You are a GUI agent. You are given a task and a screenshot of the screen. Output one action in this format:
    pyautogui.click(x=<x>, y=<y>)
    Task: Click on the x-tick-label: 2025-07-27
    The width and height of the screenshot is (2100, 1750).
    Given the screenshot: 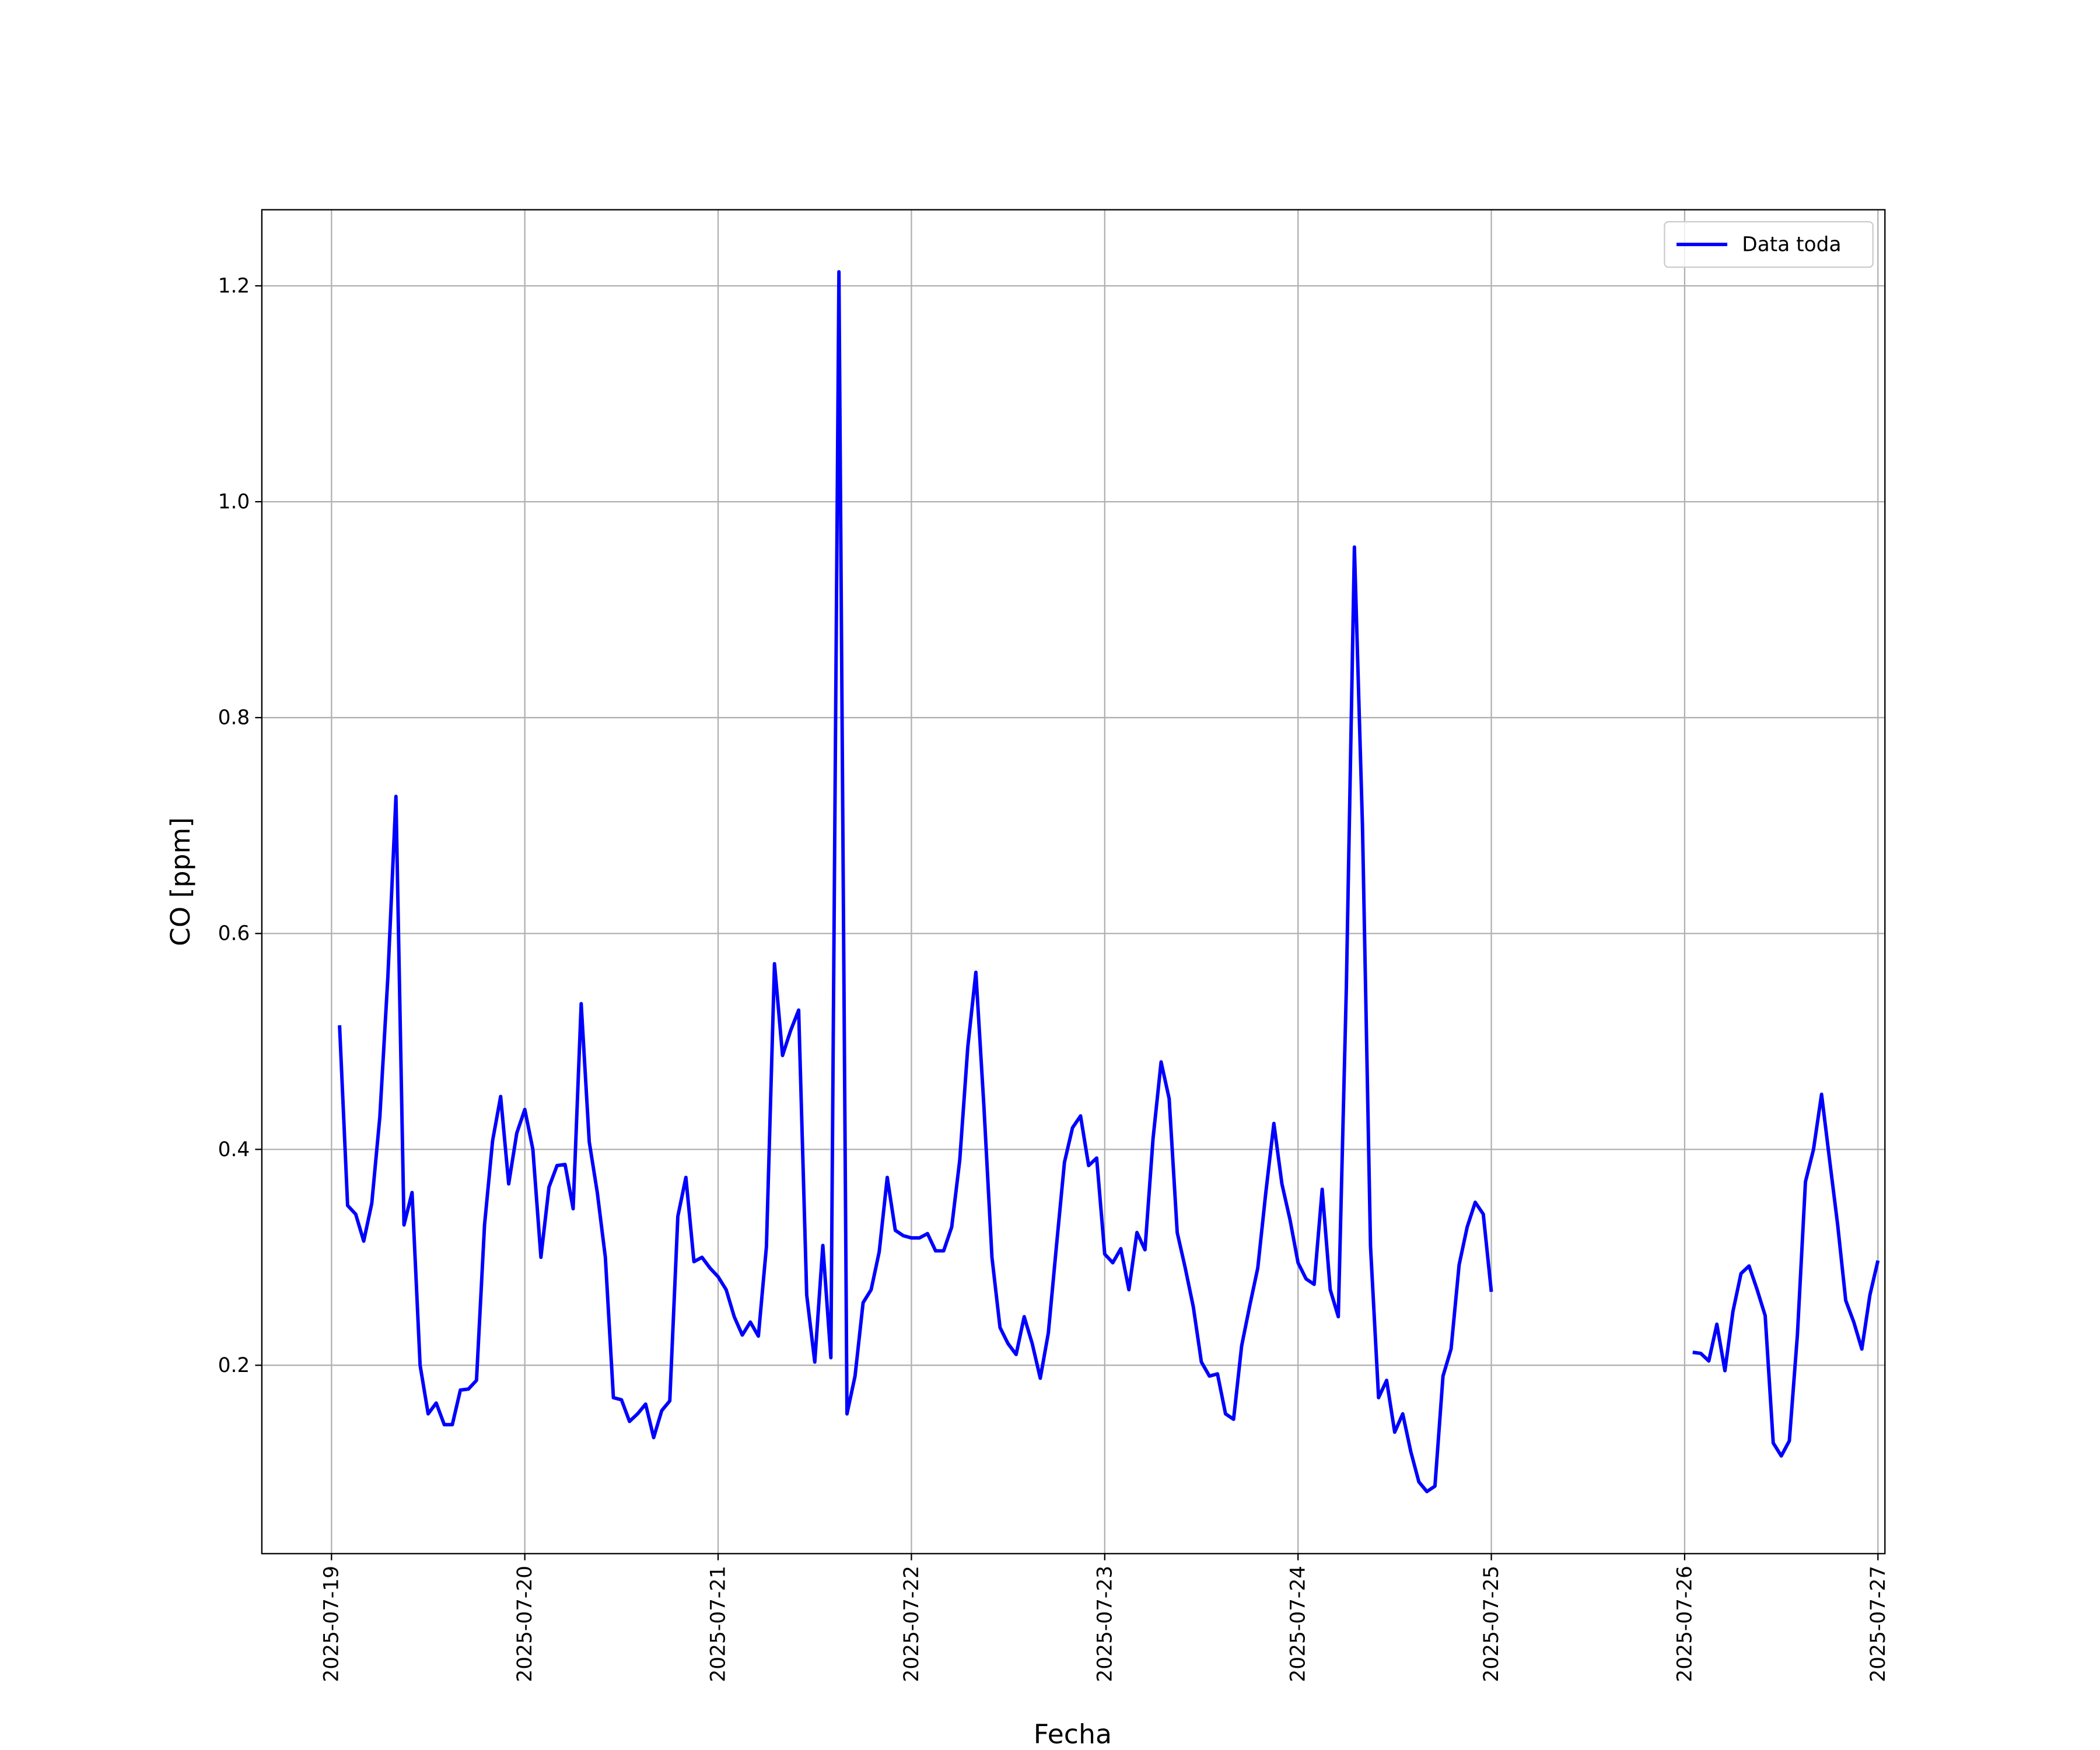 What is the action you would take?
    pyautogui.click(x=1878, y=1624)
    